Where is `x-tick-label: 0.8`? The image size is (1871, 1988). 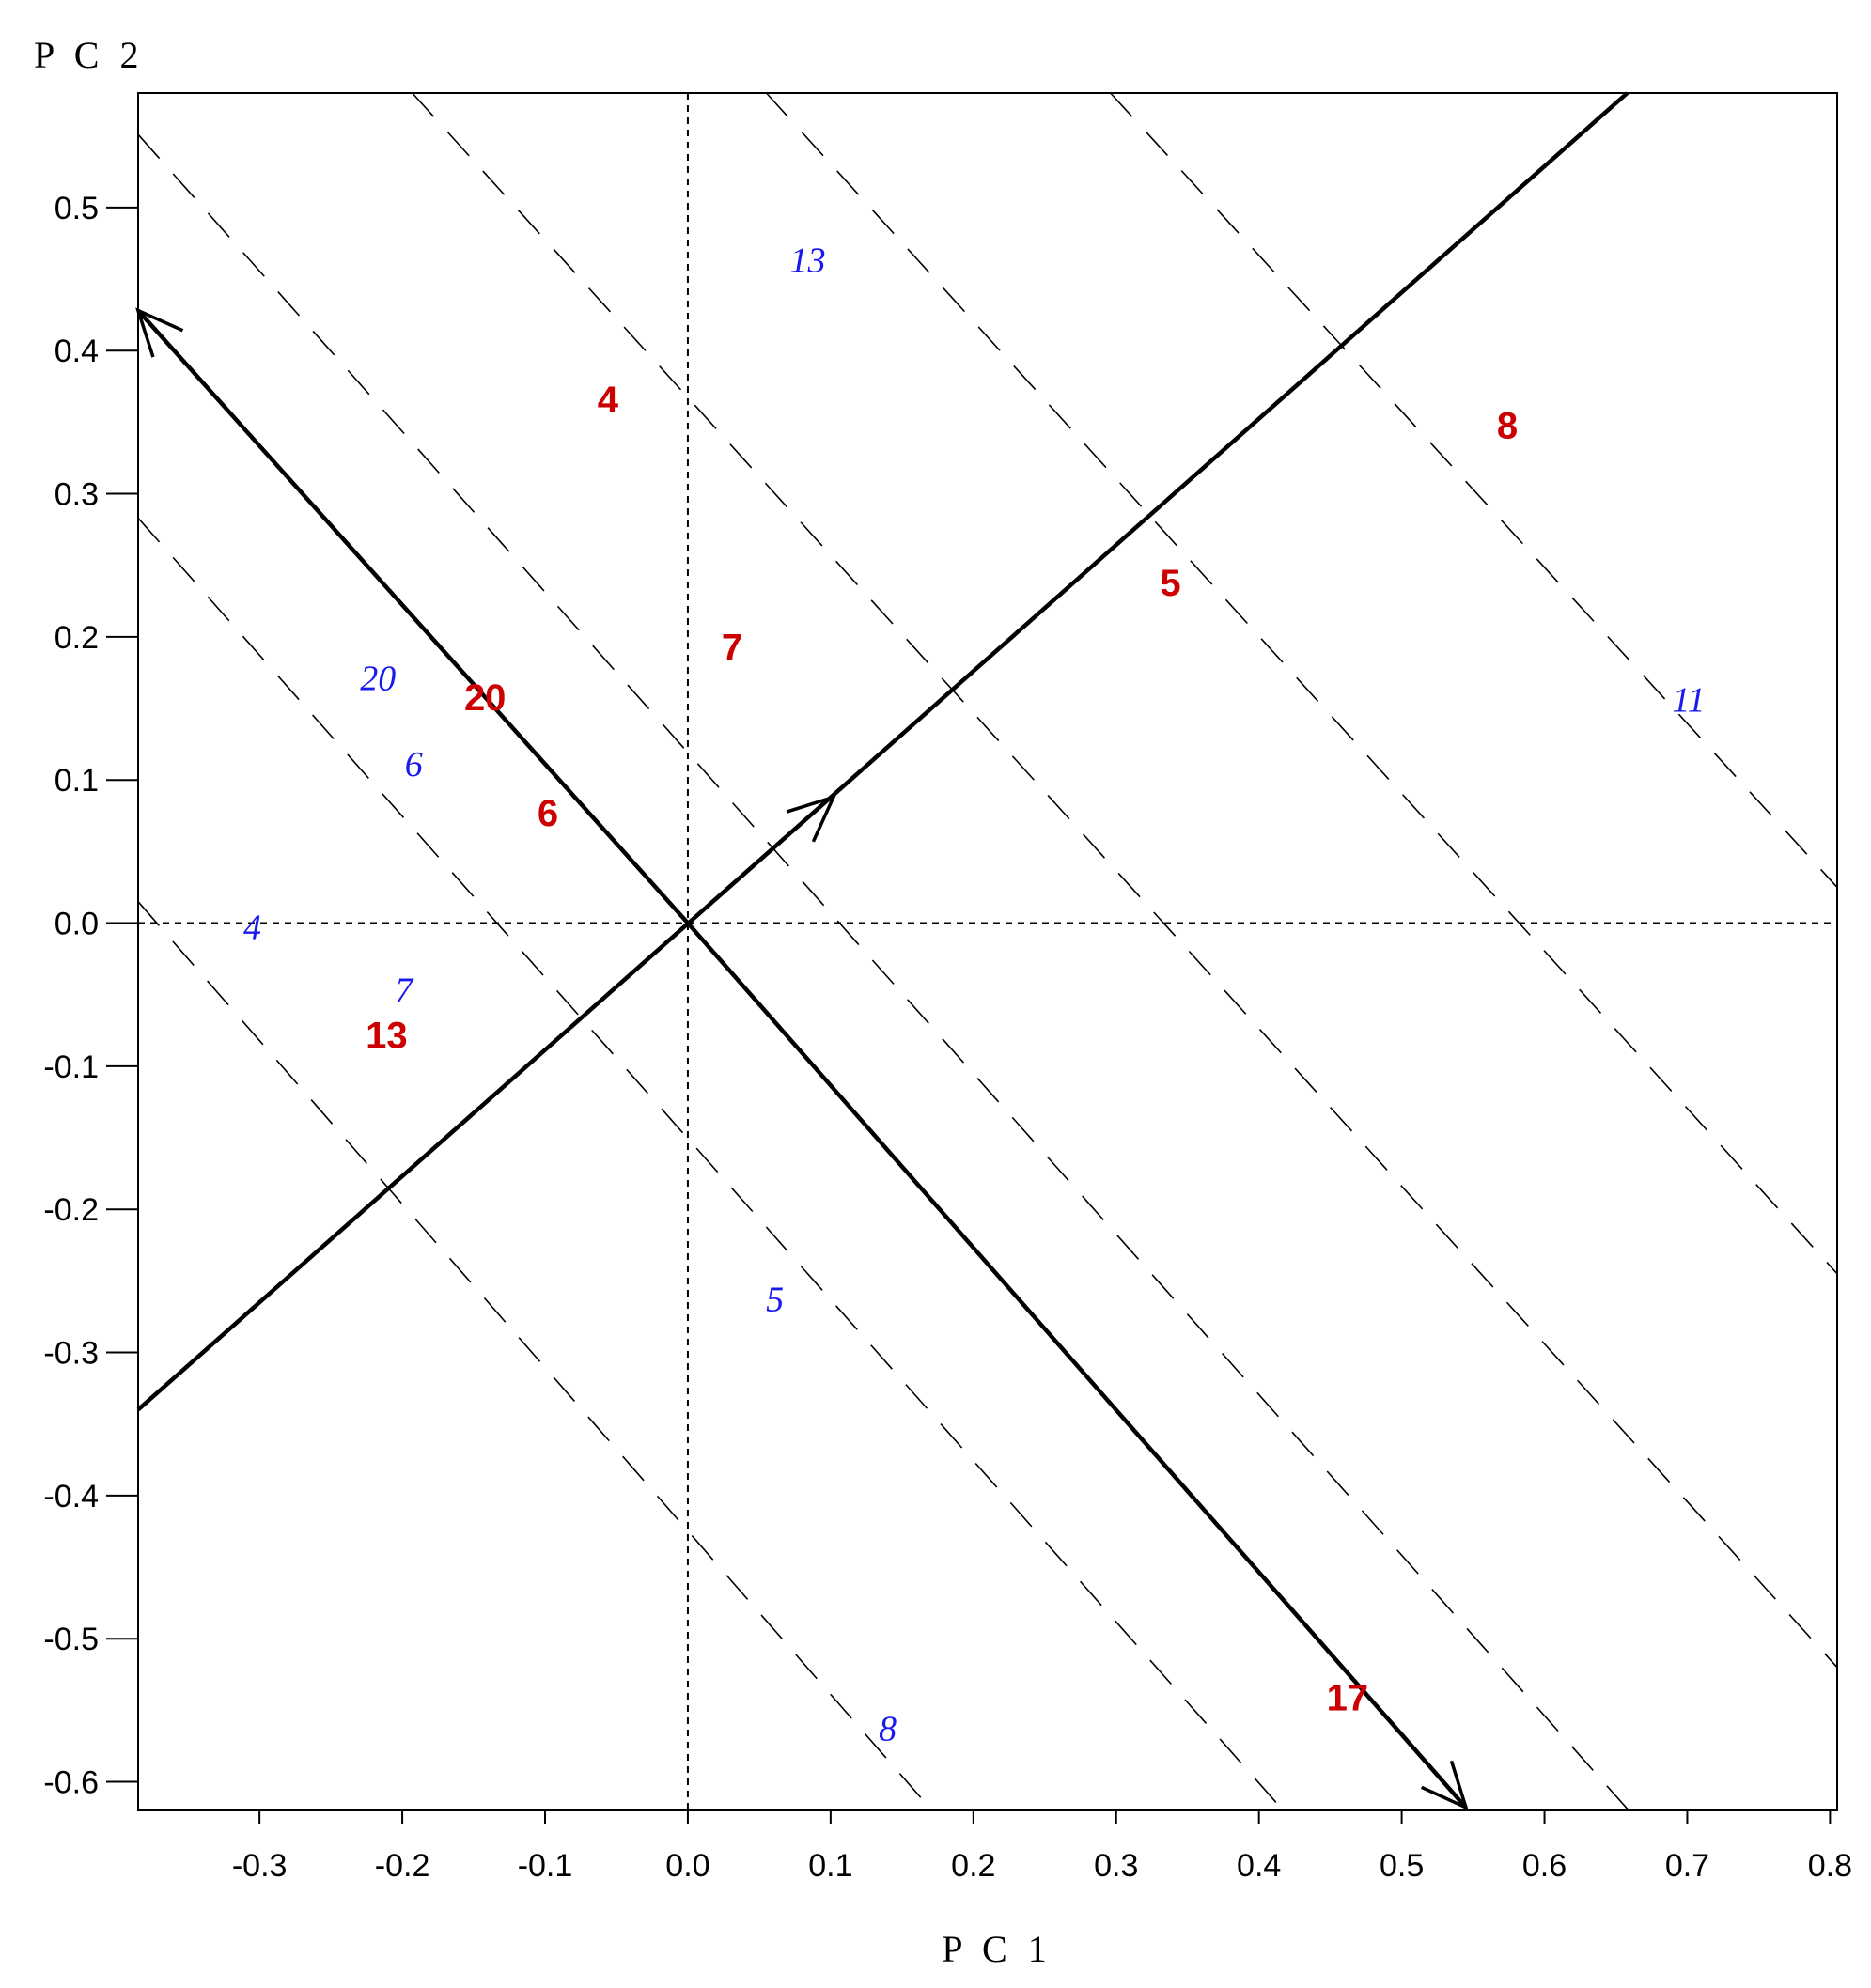 x-tick-label: 0.8 is located at coordinates (1830, 1866).